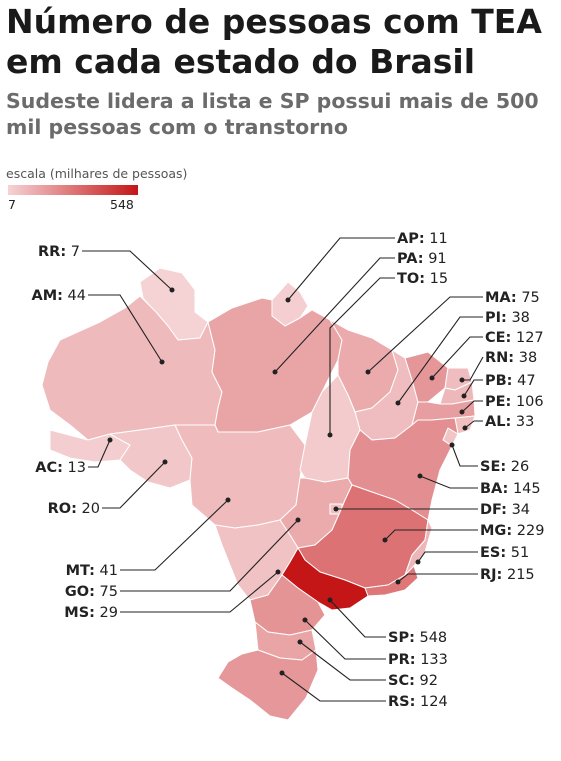 This screenshot has height=761, width=561. What do you see at coordinates (437, 578) in the screenshot?
I see `leader-rj` at bounding box center [437, 578].